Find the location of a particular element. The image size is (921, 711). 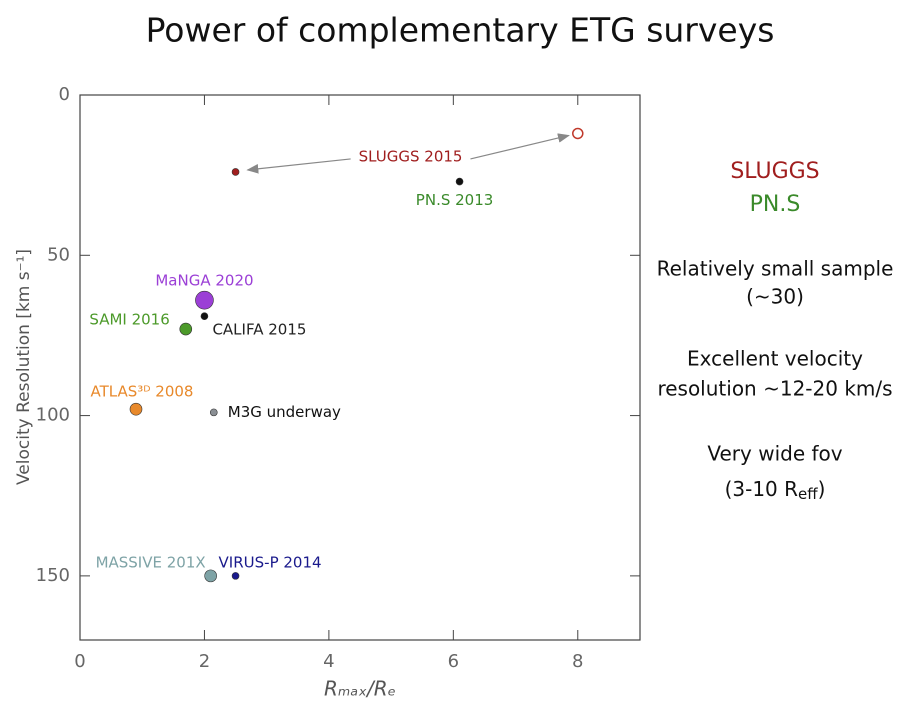

x-tick-label: 2 is located at coordinates (204, 661).